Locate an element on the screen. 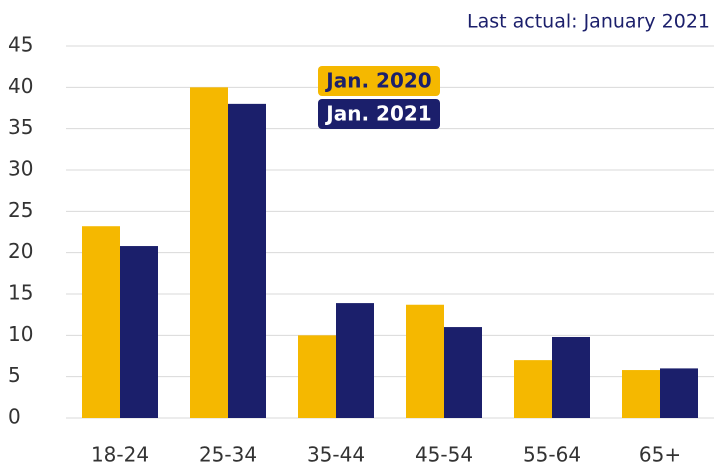  legend-label: Jan. 2020 is located at coordinates (377, 81).